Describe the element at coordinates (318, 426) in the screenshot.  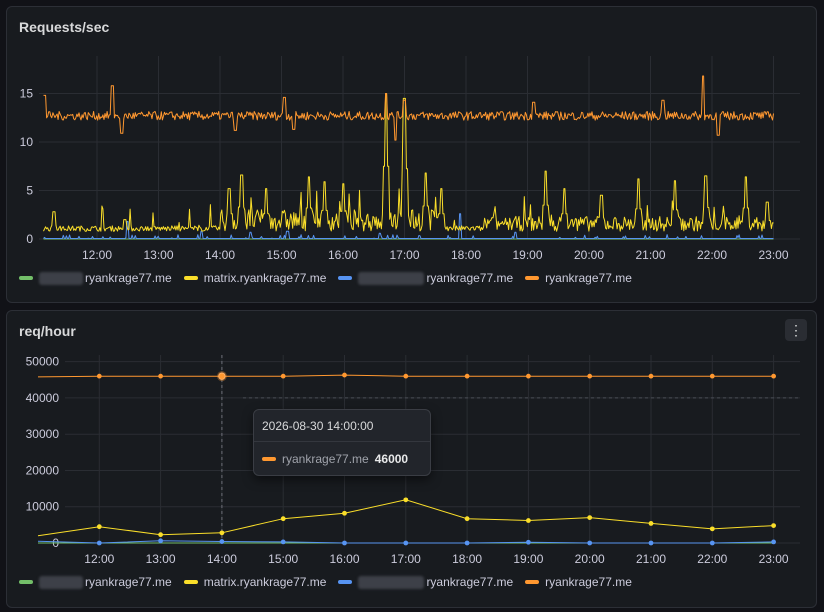
I see `tooltip-time: 2026-08-30 14:00:00` at that location.